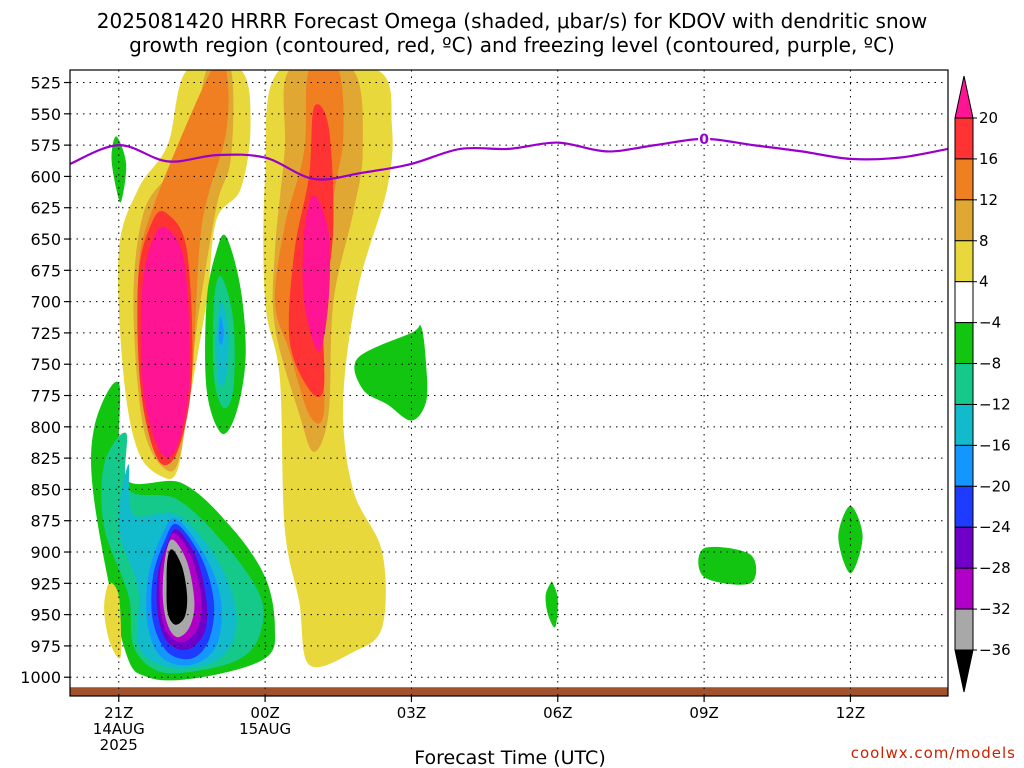 The height and width of the screenshot is (768, 1024). Describe the element at coordinates (45, 364) in the screenshot. I see `y-tick-label: 750` at that location.